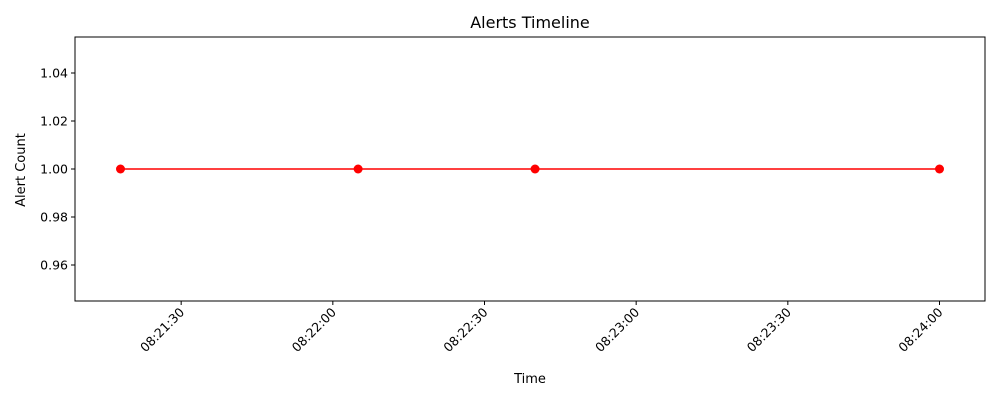 The image size is (1000, 400). Describe the element at coordinates (314, 329) in the screenshot. I see `x-tick-label: 08:22:00` at that location.